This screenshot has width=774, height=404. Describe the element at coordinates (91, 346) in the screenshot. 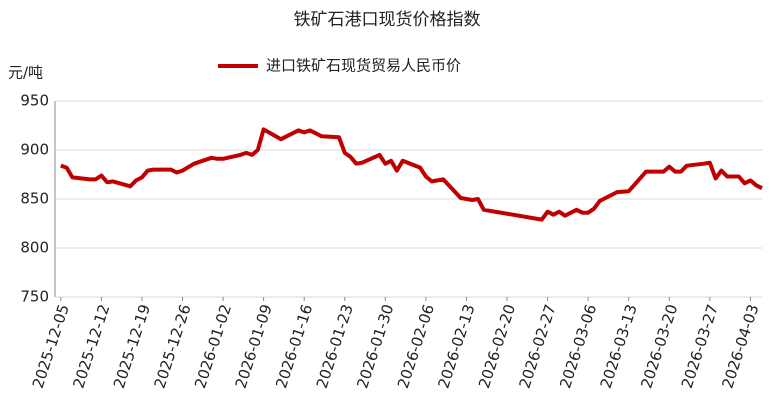

I see `x-tick-label: 2025-12-12` at that location.